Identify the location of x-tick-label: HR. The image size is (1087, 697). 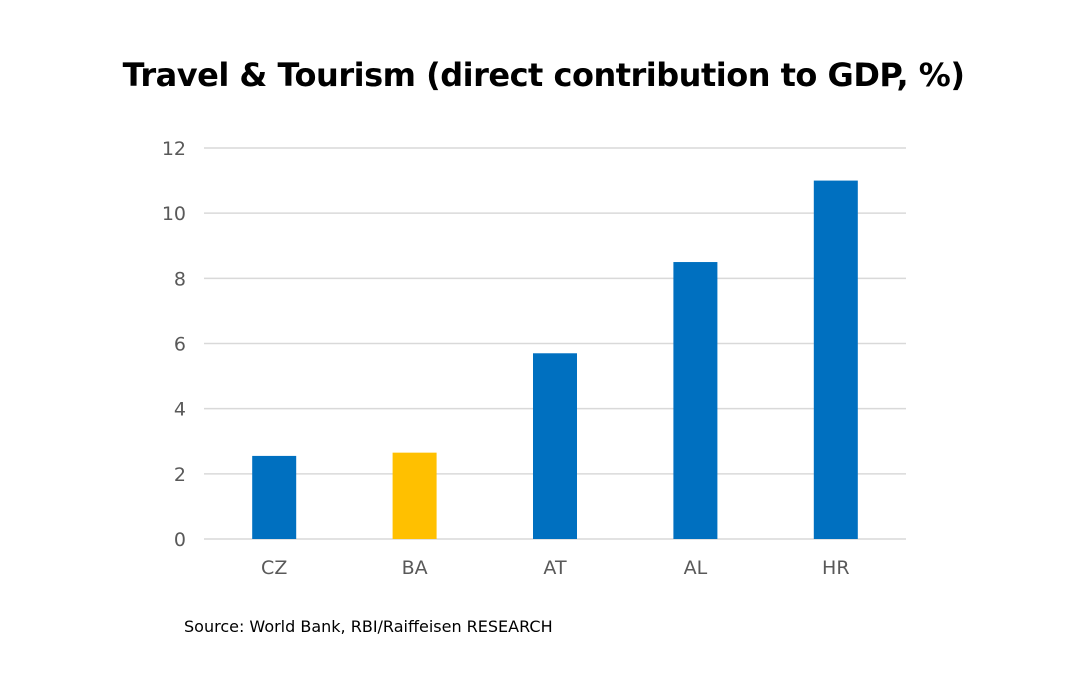
(836, 568).